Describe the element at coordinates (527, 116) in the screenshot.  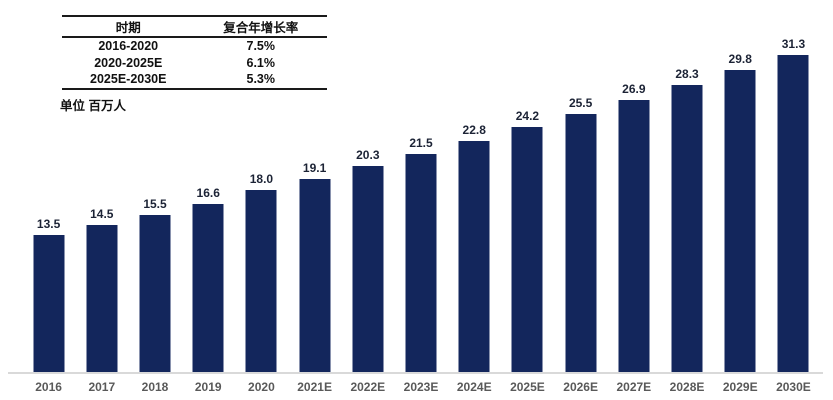
I see `bar-value-label: 24.2` at that location.